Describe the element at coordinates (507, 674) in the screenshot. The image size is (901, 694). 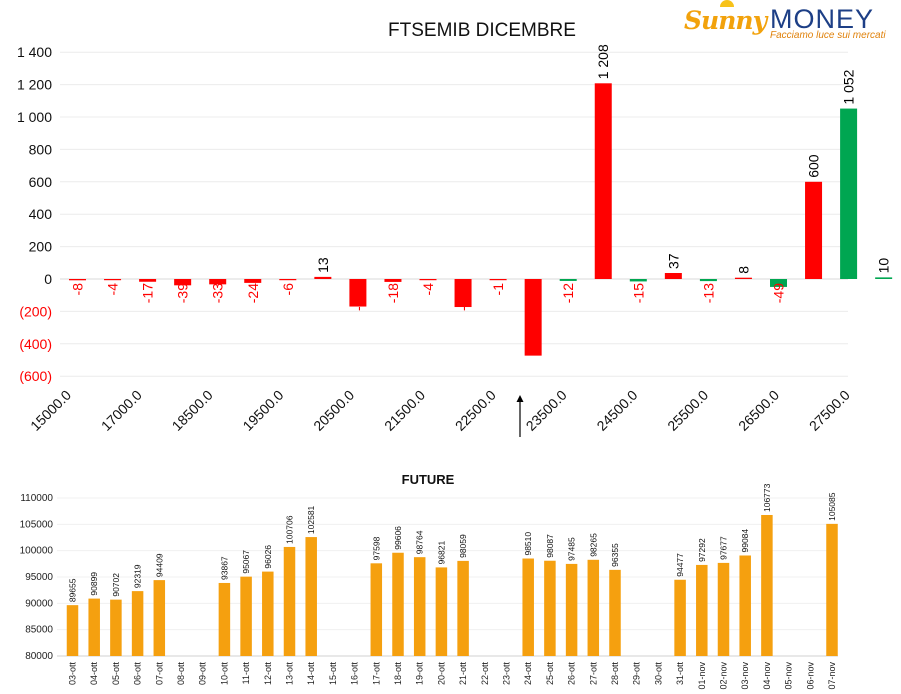
I see `future-x-tick-label: 23-ott` at that location.